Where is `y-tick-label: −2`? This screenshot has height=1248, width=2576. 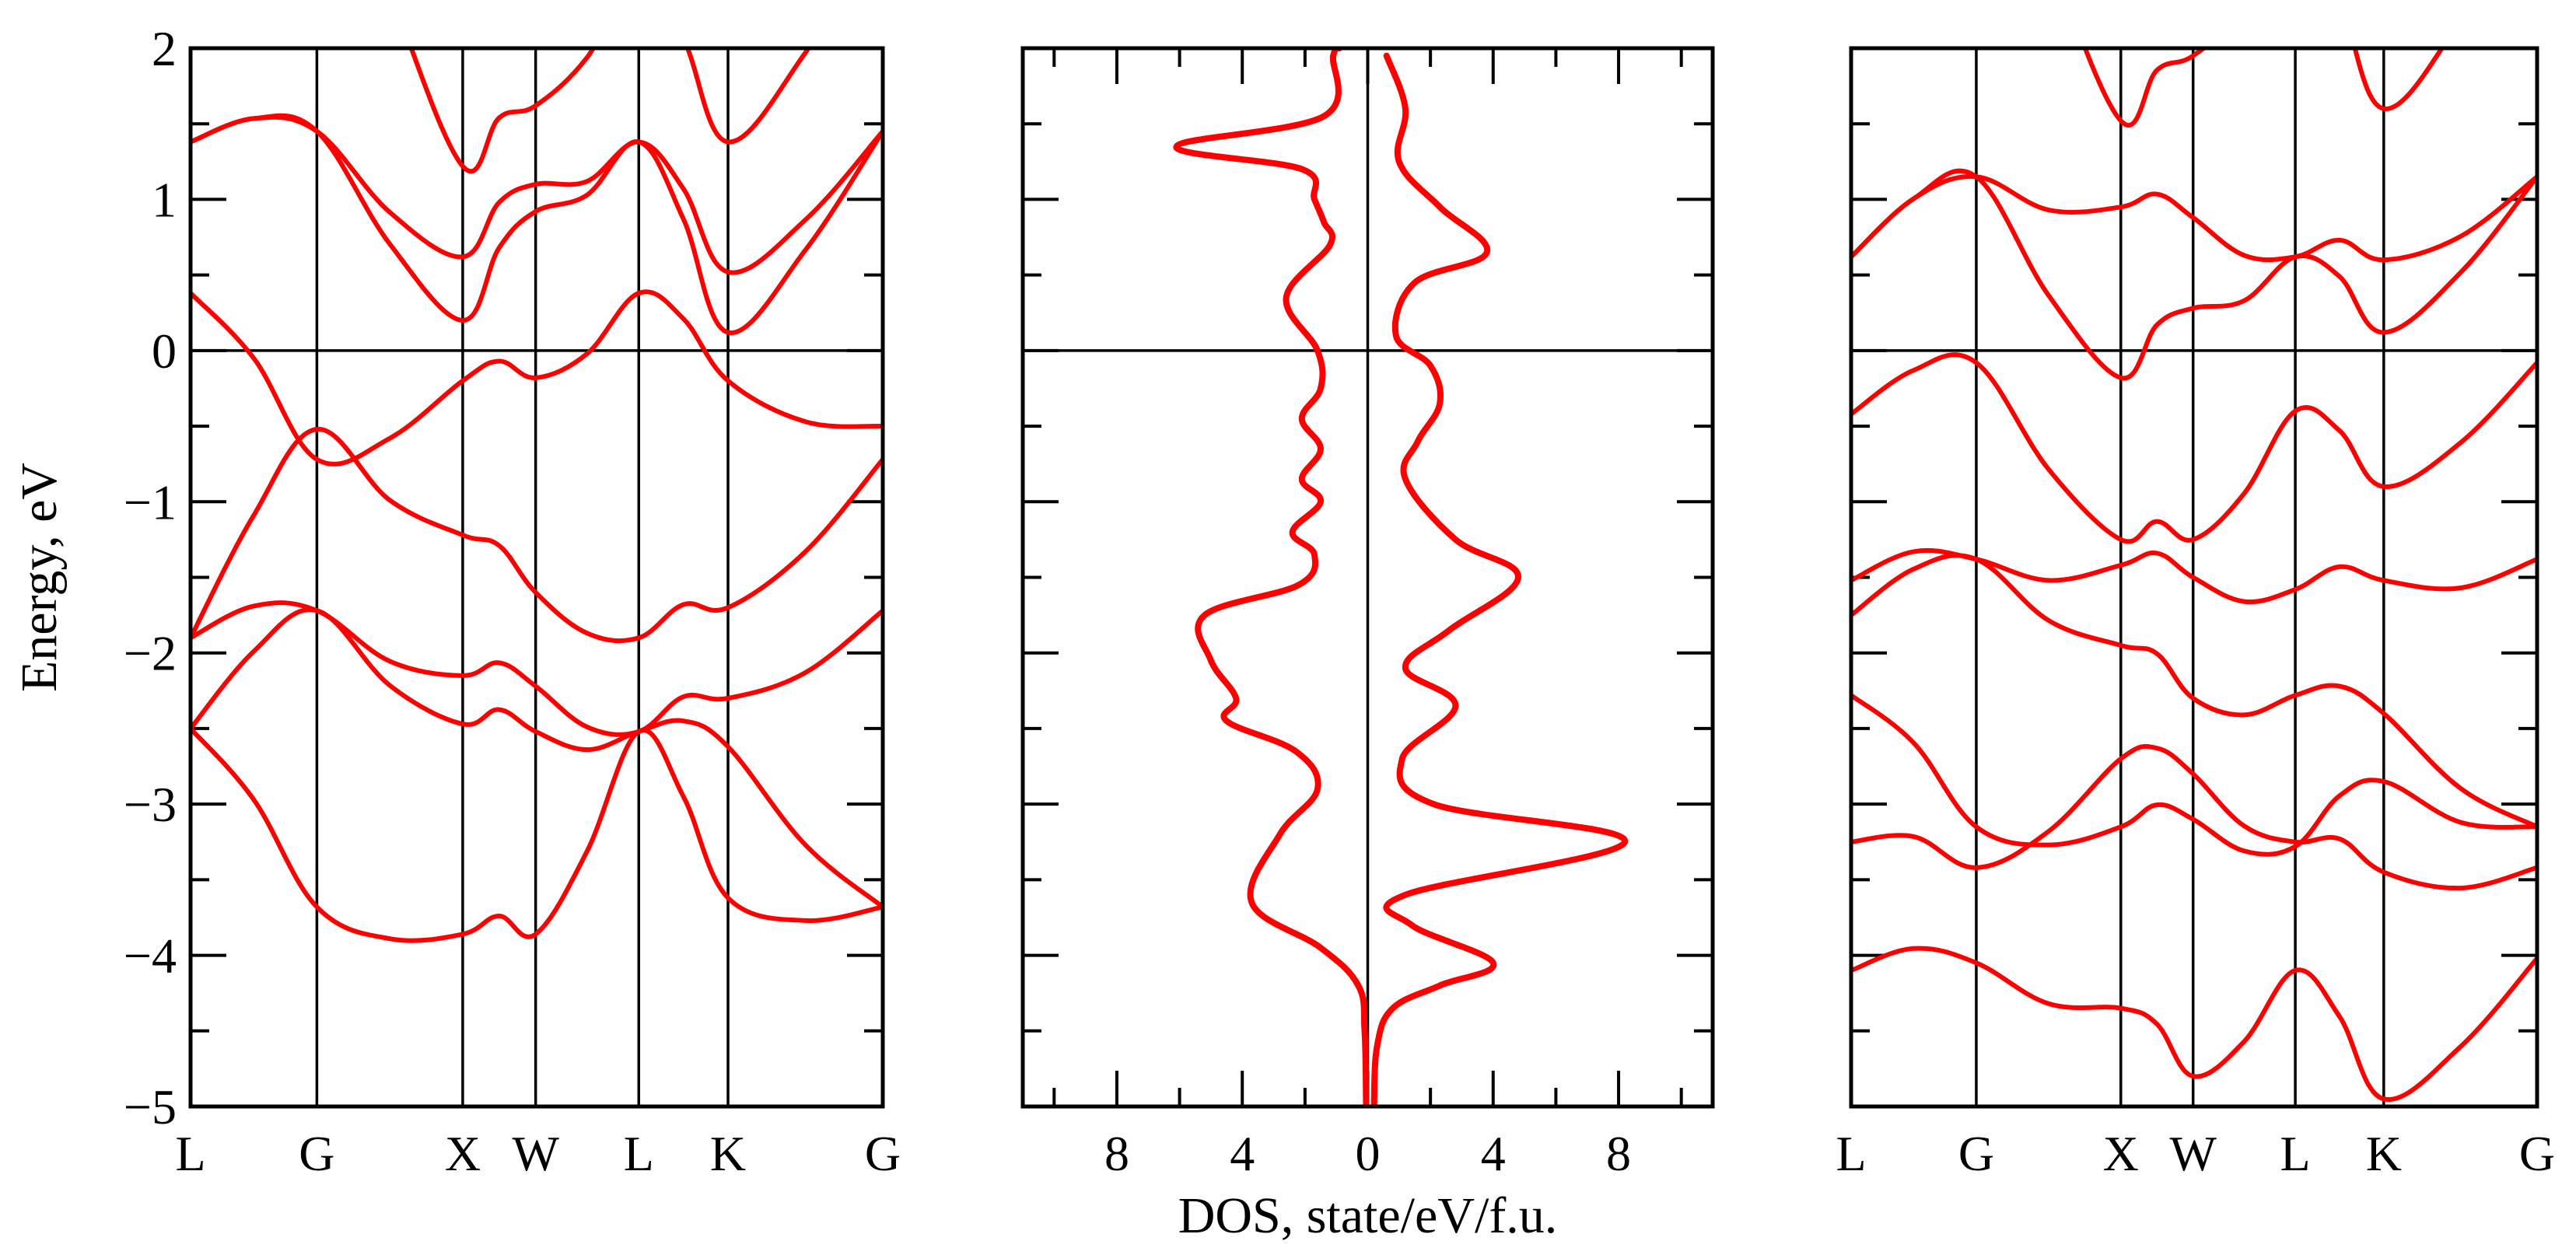
y-tick-label: −2 is located at coordinates (151, 653).